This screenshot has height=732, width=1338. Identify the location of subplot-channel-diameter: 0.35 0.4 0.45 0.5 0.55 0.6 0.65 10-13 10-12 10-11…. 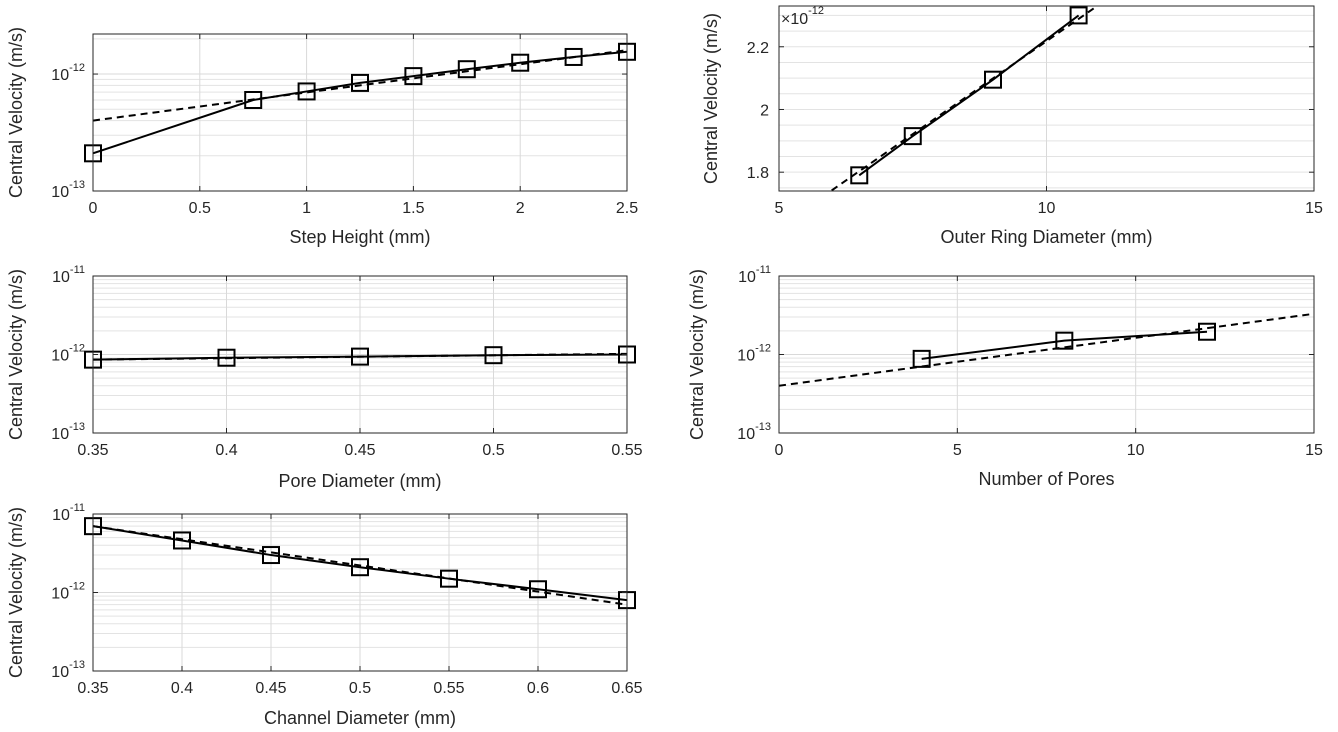
(324, 615).